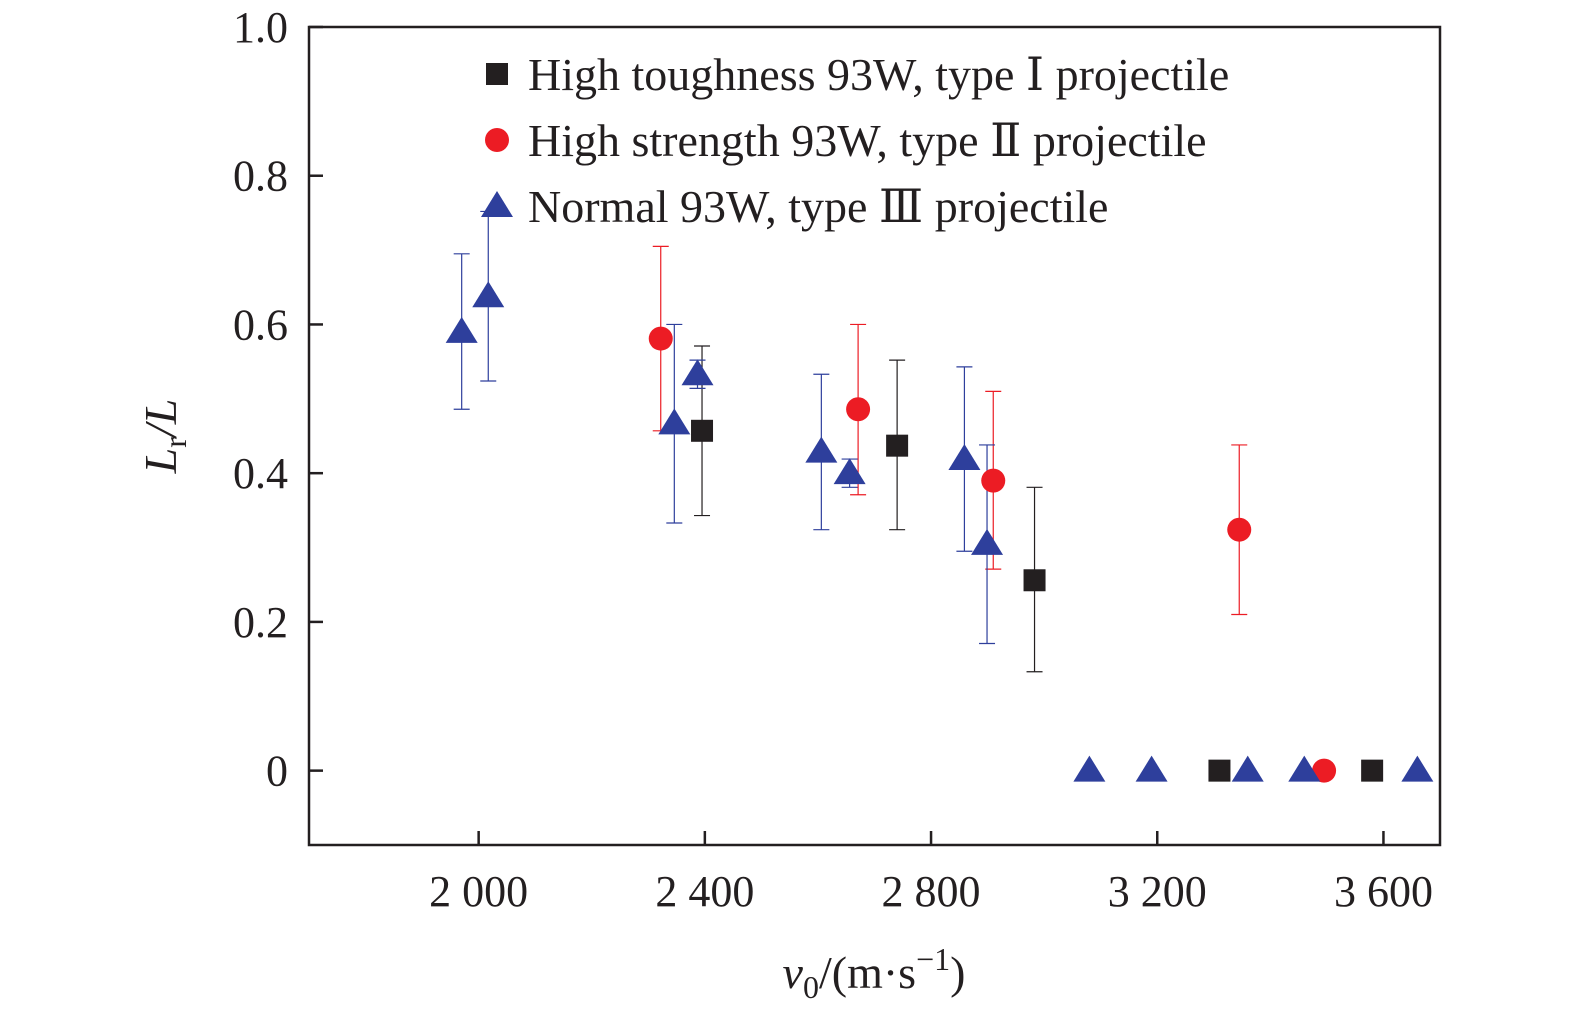 The image size is (1575, 1020). I want to click on x-tick-label: 2 800, so click(931, 891).